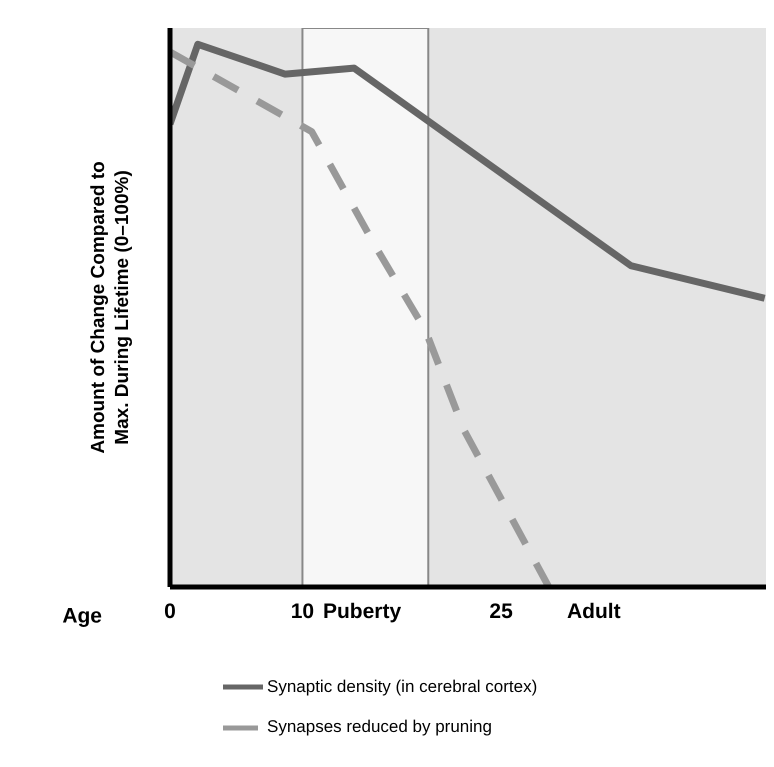 Image resolution: width=774 pixels, height=767 pixels. Describe the element at coordinates (379, 726) in the screenshot. I see `legend-label: Synapses reduced by pruning` at that location.